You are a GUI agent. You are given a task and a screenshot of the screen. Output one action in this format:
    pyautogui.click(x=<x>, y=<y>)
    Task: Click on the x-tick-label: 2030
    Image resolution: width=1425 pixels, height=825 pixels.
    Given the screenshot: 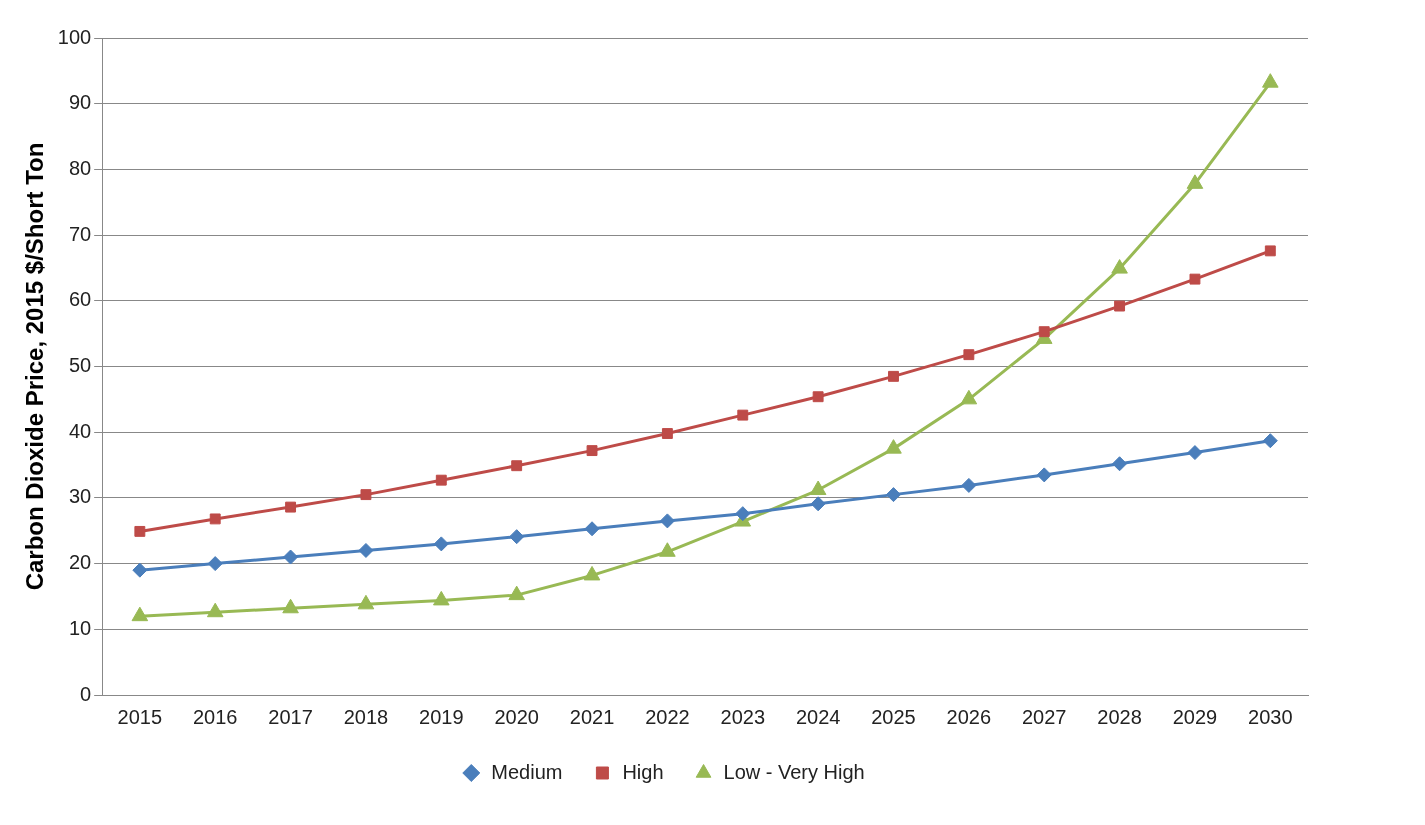 What is the action you would take?
    pyautogui.click(x=1270, y=716)
    